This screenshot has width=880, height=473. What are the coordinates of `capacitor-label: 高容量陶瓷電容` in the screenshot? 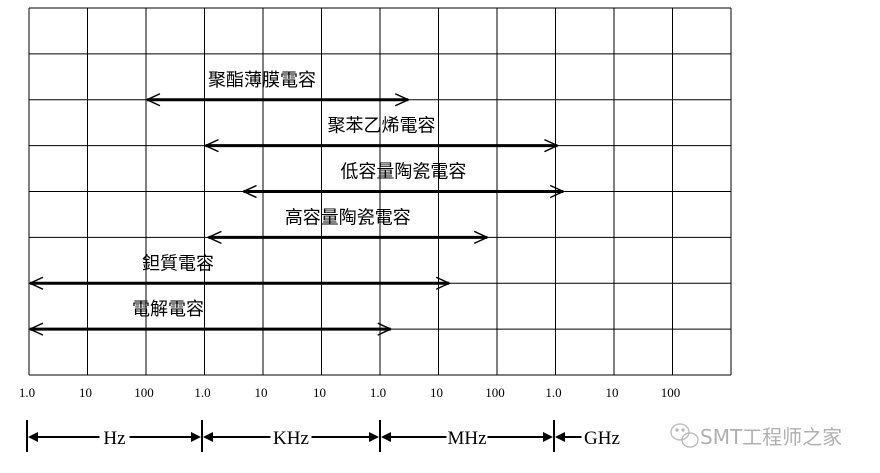 It's located at (348, 217).